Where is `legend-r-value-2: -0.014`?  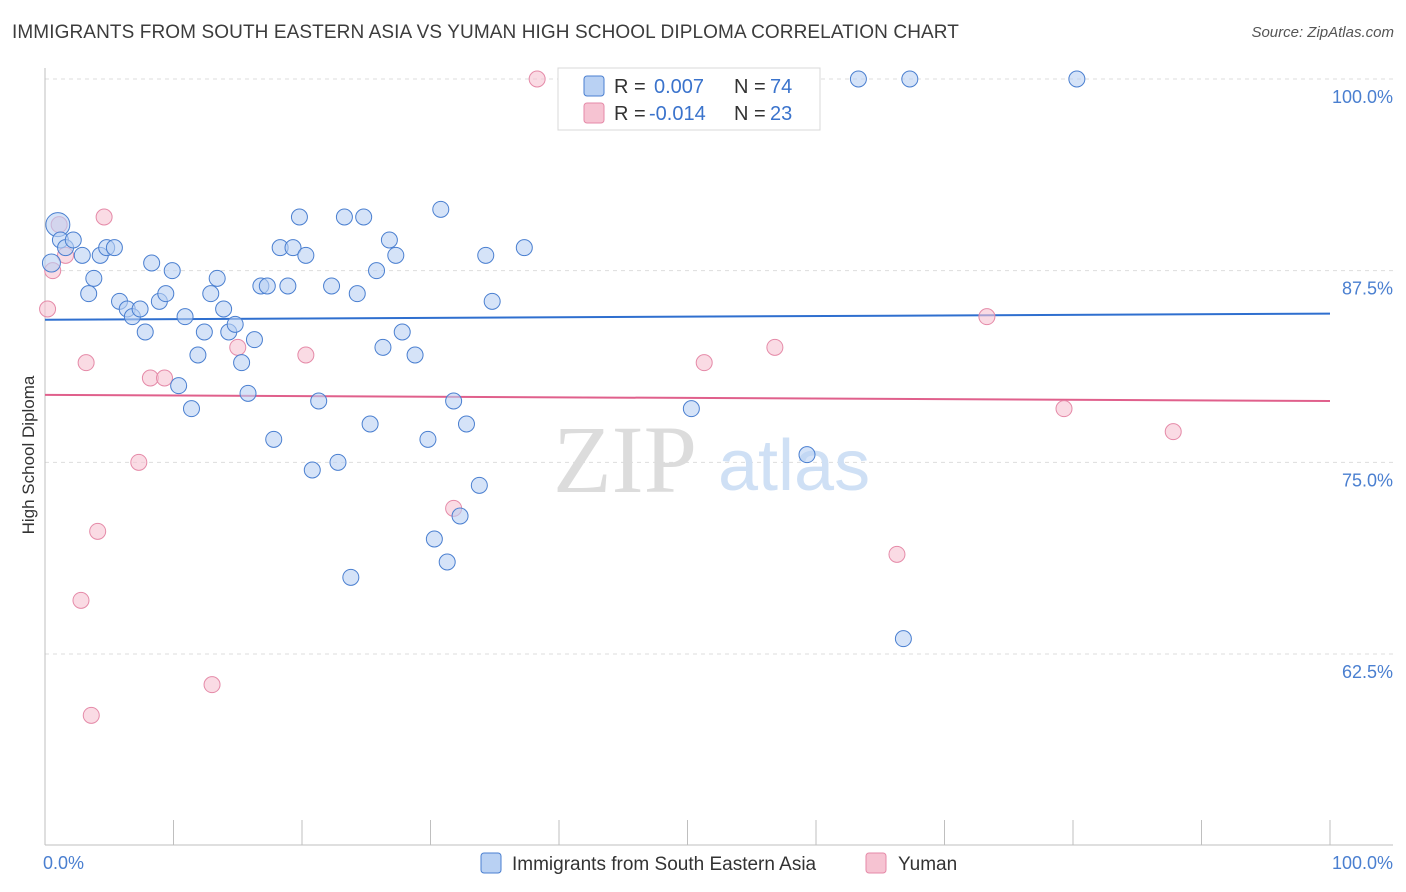
legend-r-value-2: -0.014 is located at coordinates (677, 114).